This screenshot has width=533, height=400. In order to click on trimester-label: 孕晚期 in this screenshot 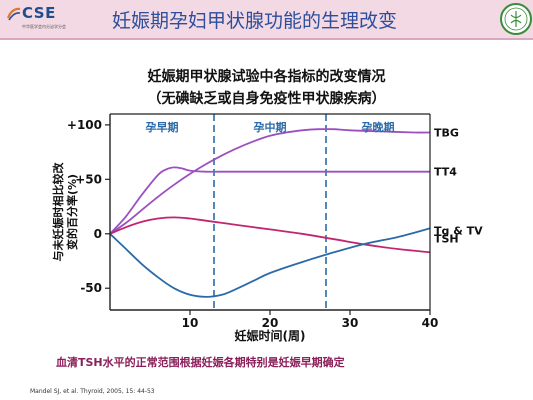, I will do `click(378, 127)`.